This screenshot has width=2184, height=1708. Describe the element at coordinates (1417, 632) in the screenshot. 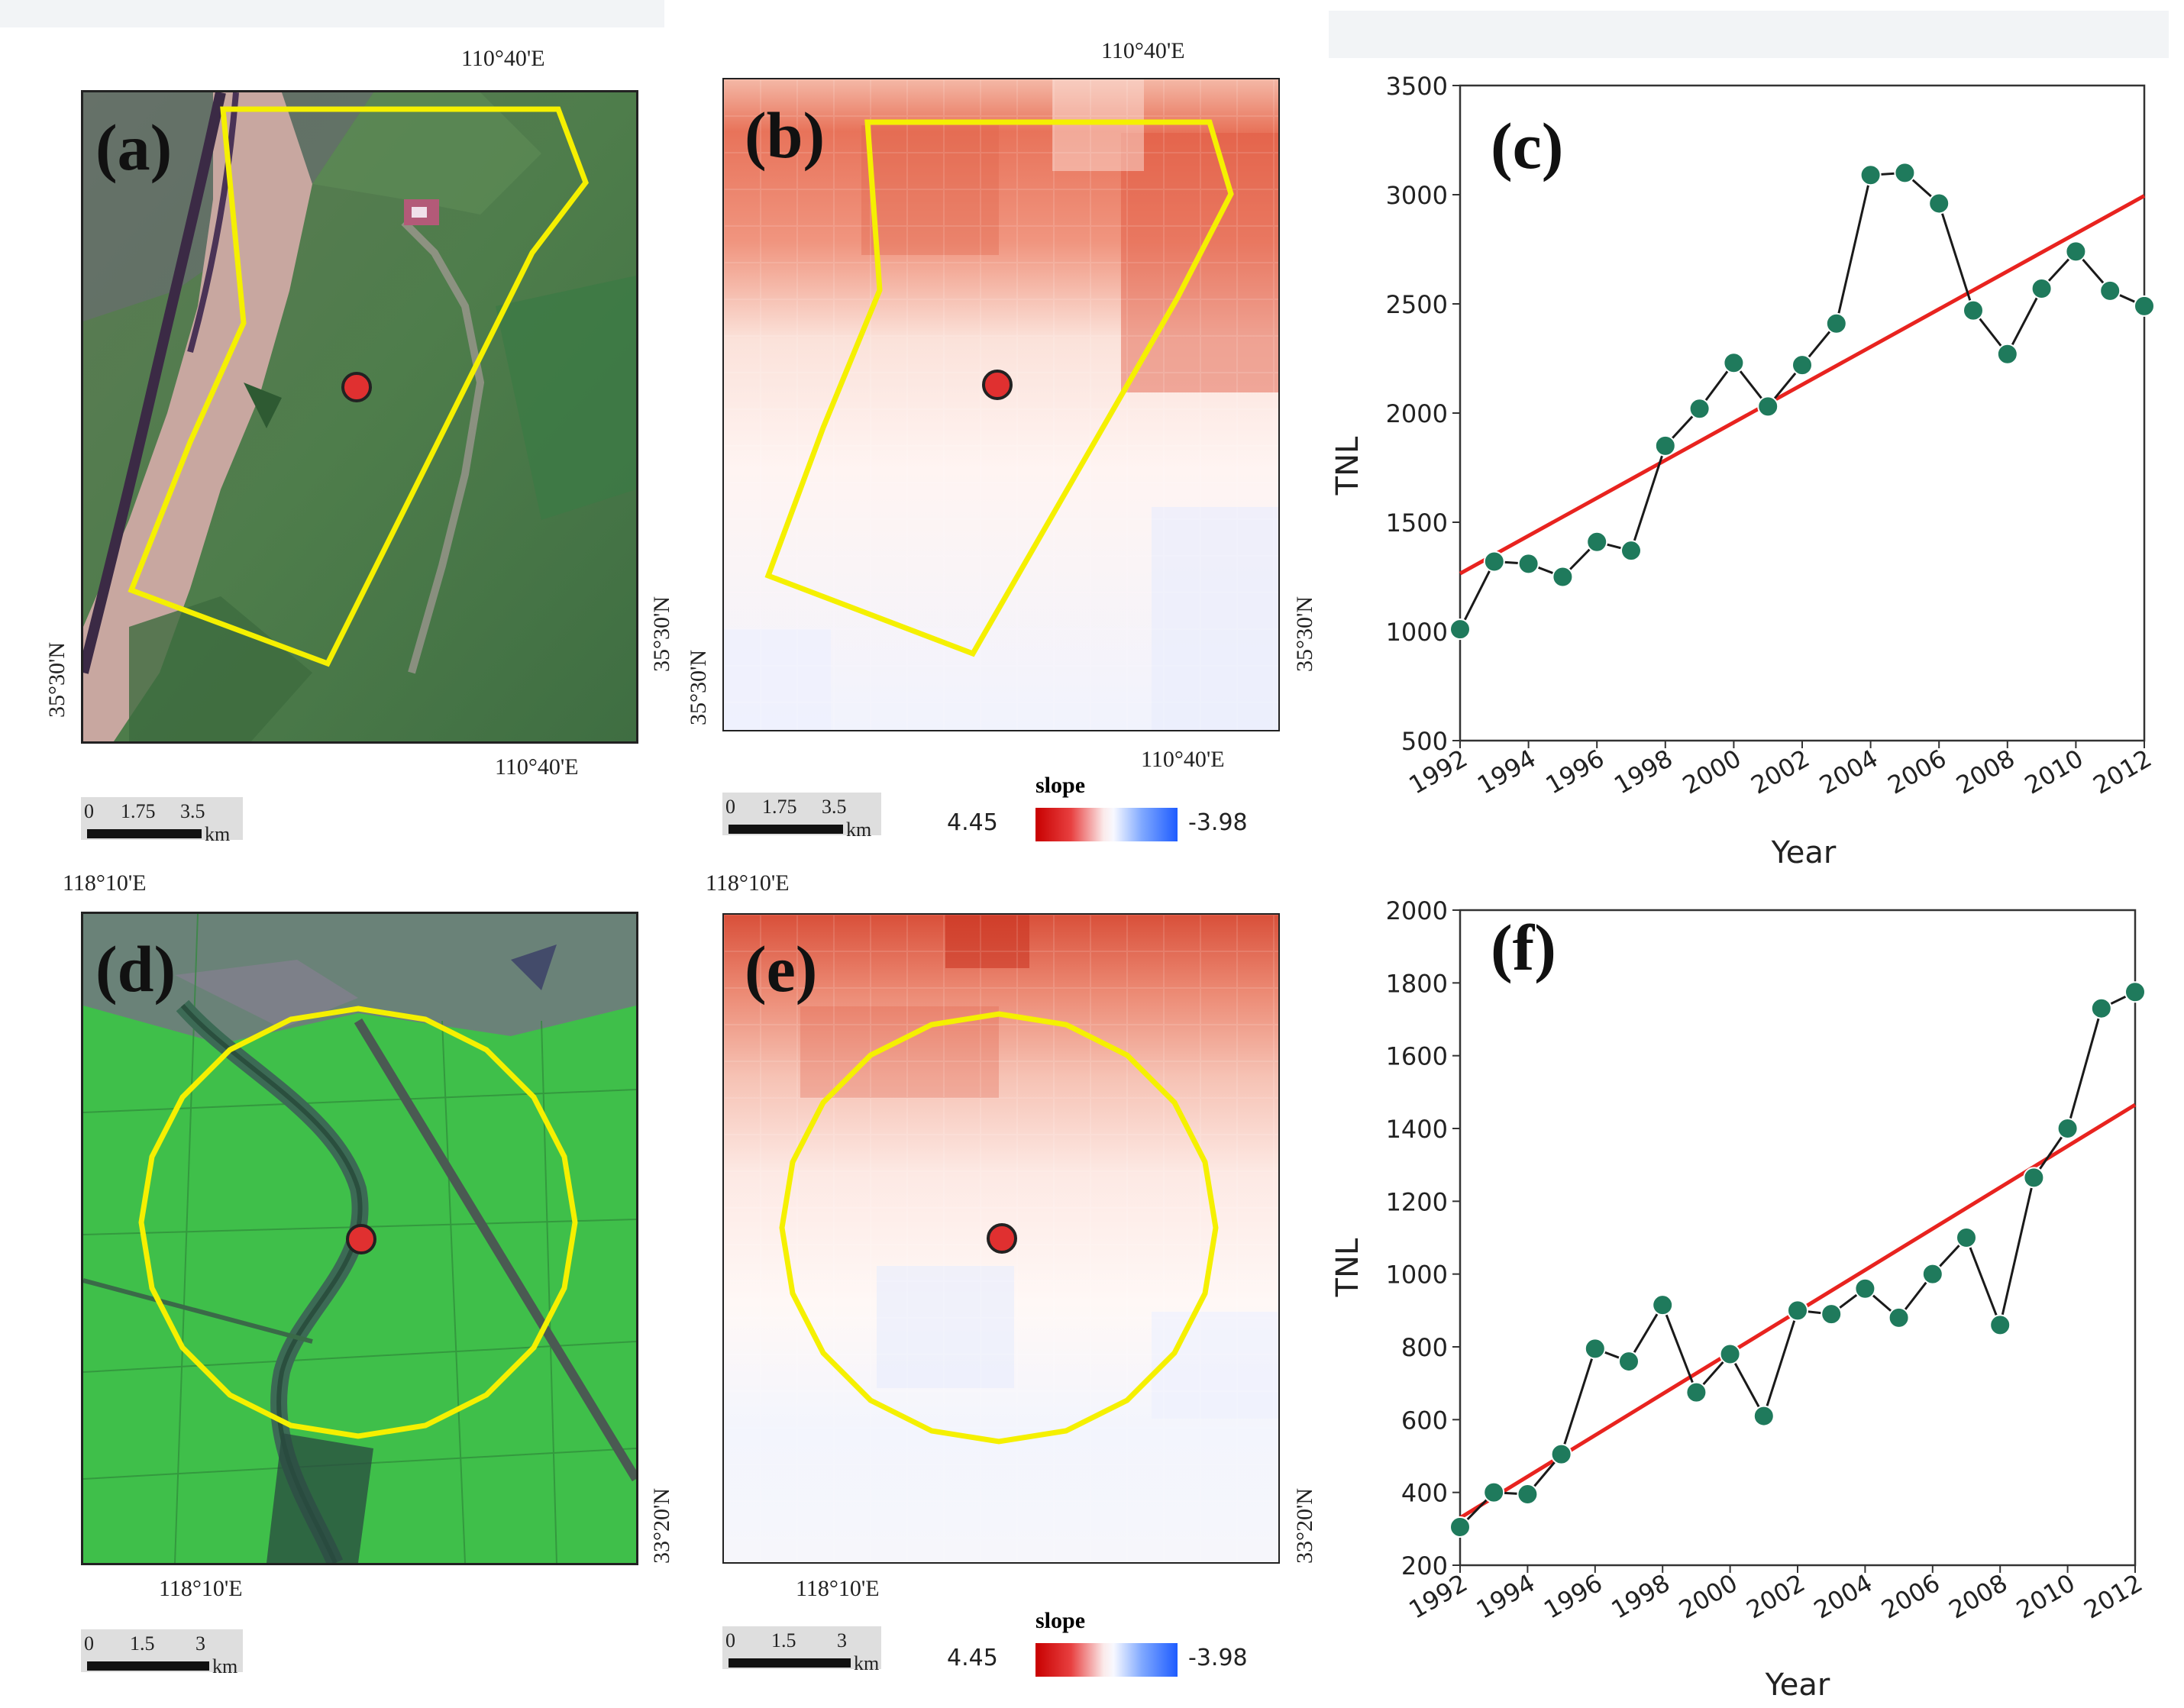

I see `y-tick-label-c-1000: 1000` at that location.